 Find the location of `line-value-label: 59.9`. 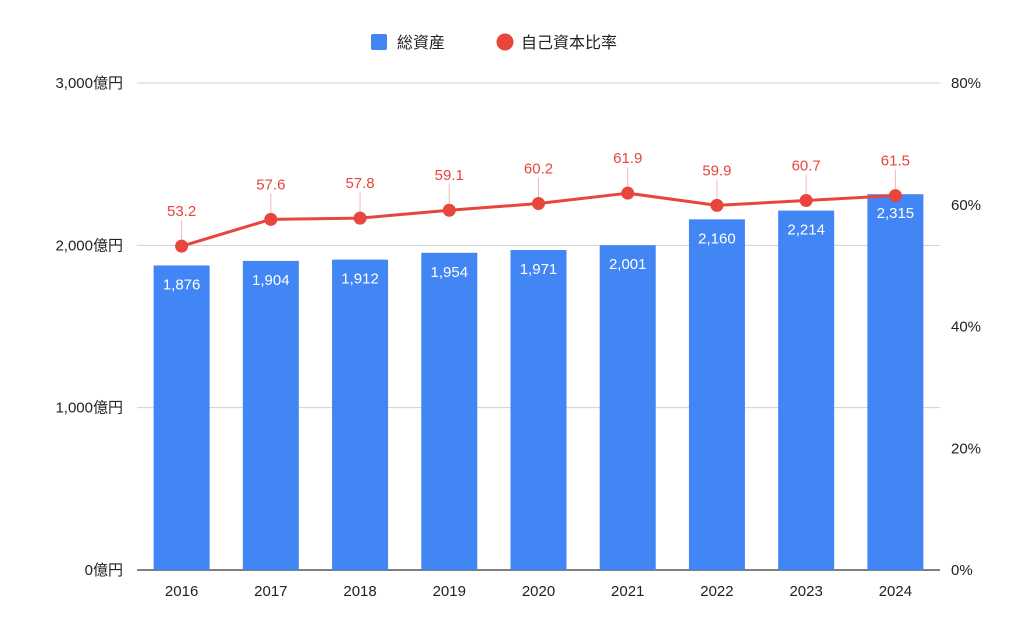

line-value-label: 59.9 is located at coordinates (716, 170).